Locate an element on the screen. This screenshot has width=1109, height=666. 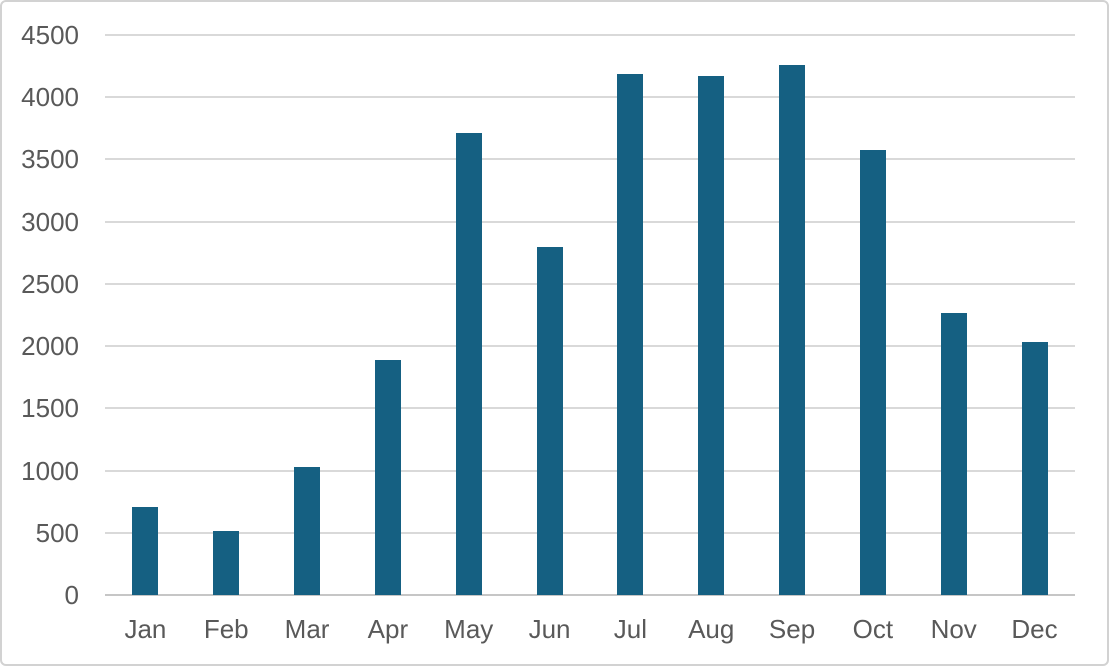
bar-cell-oct is located at coordinates (872, 315).